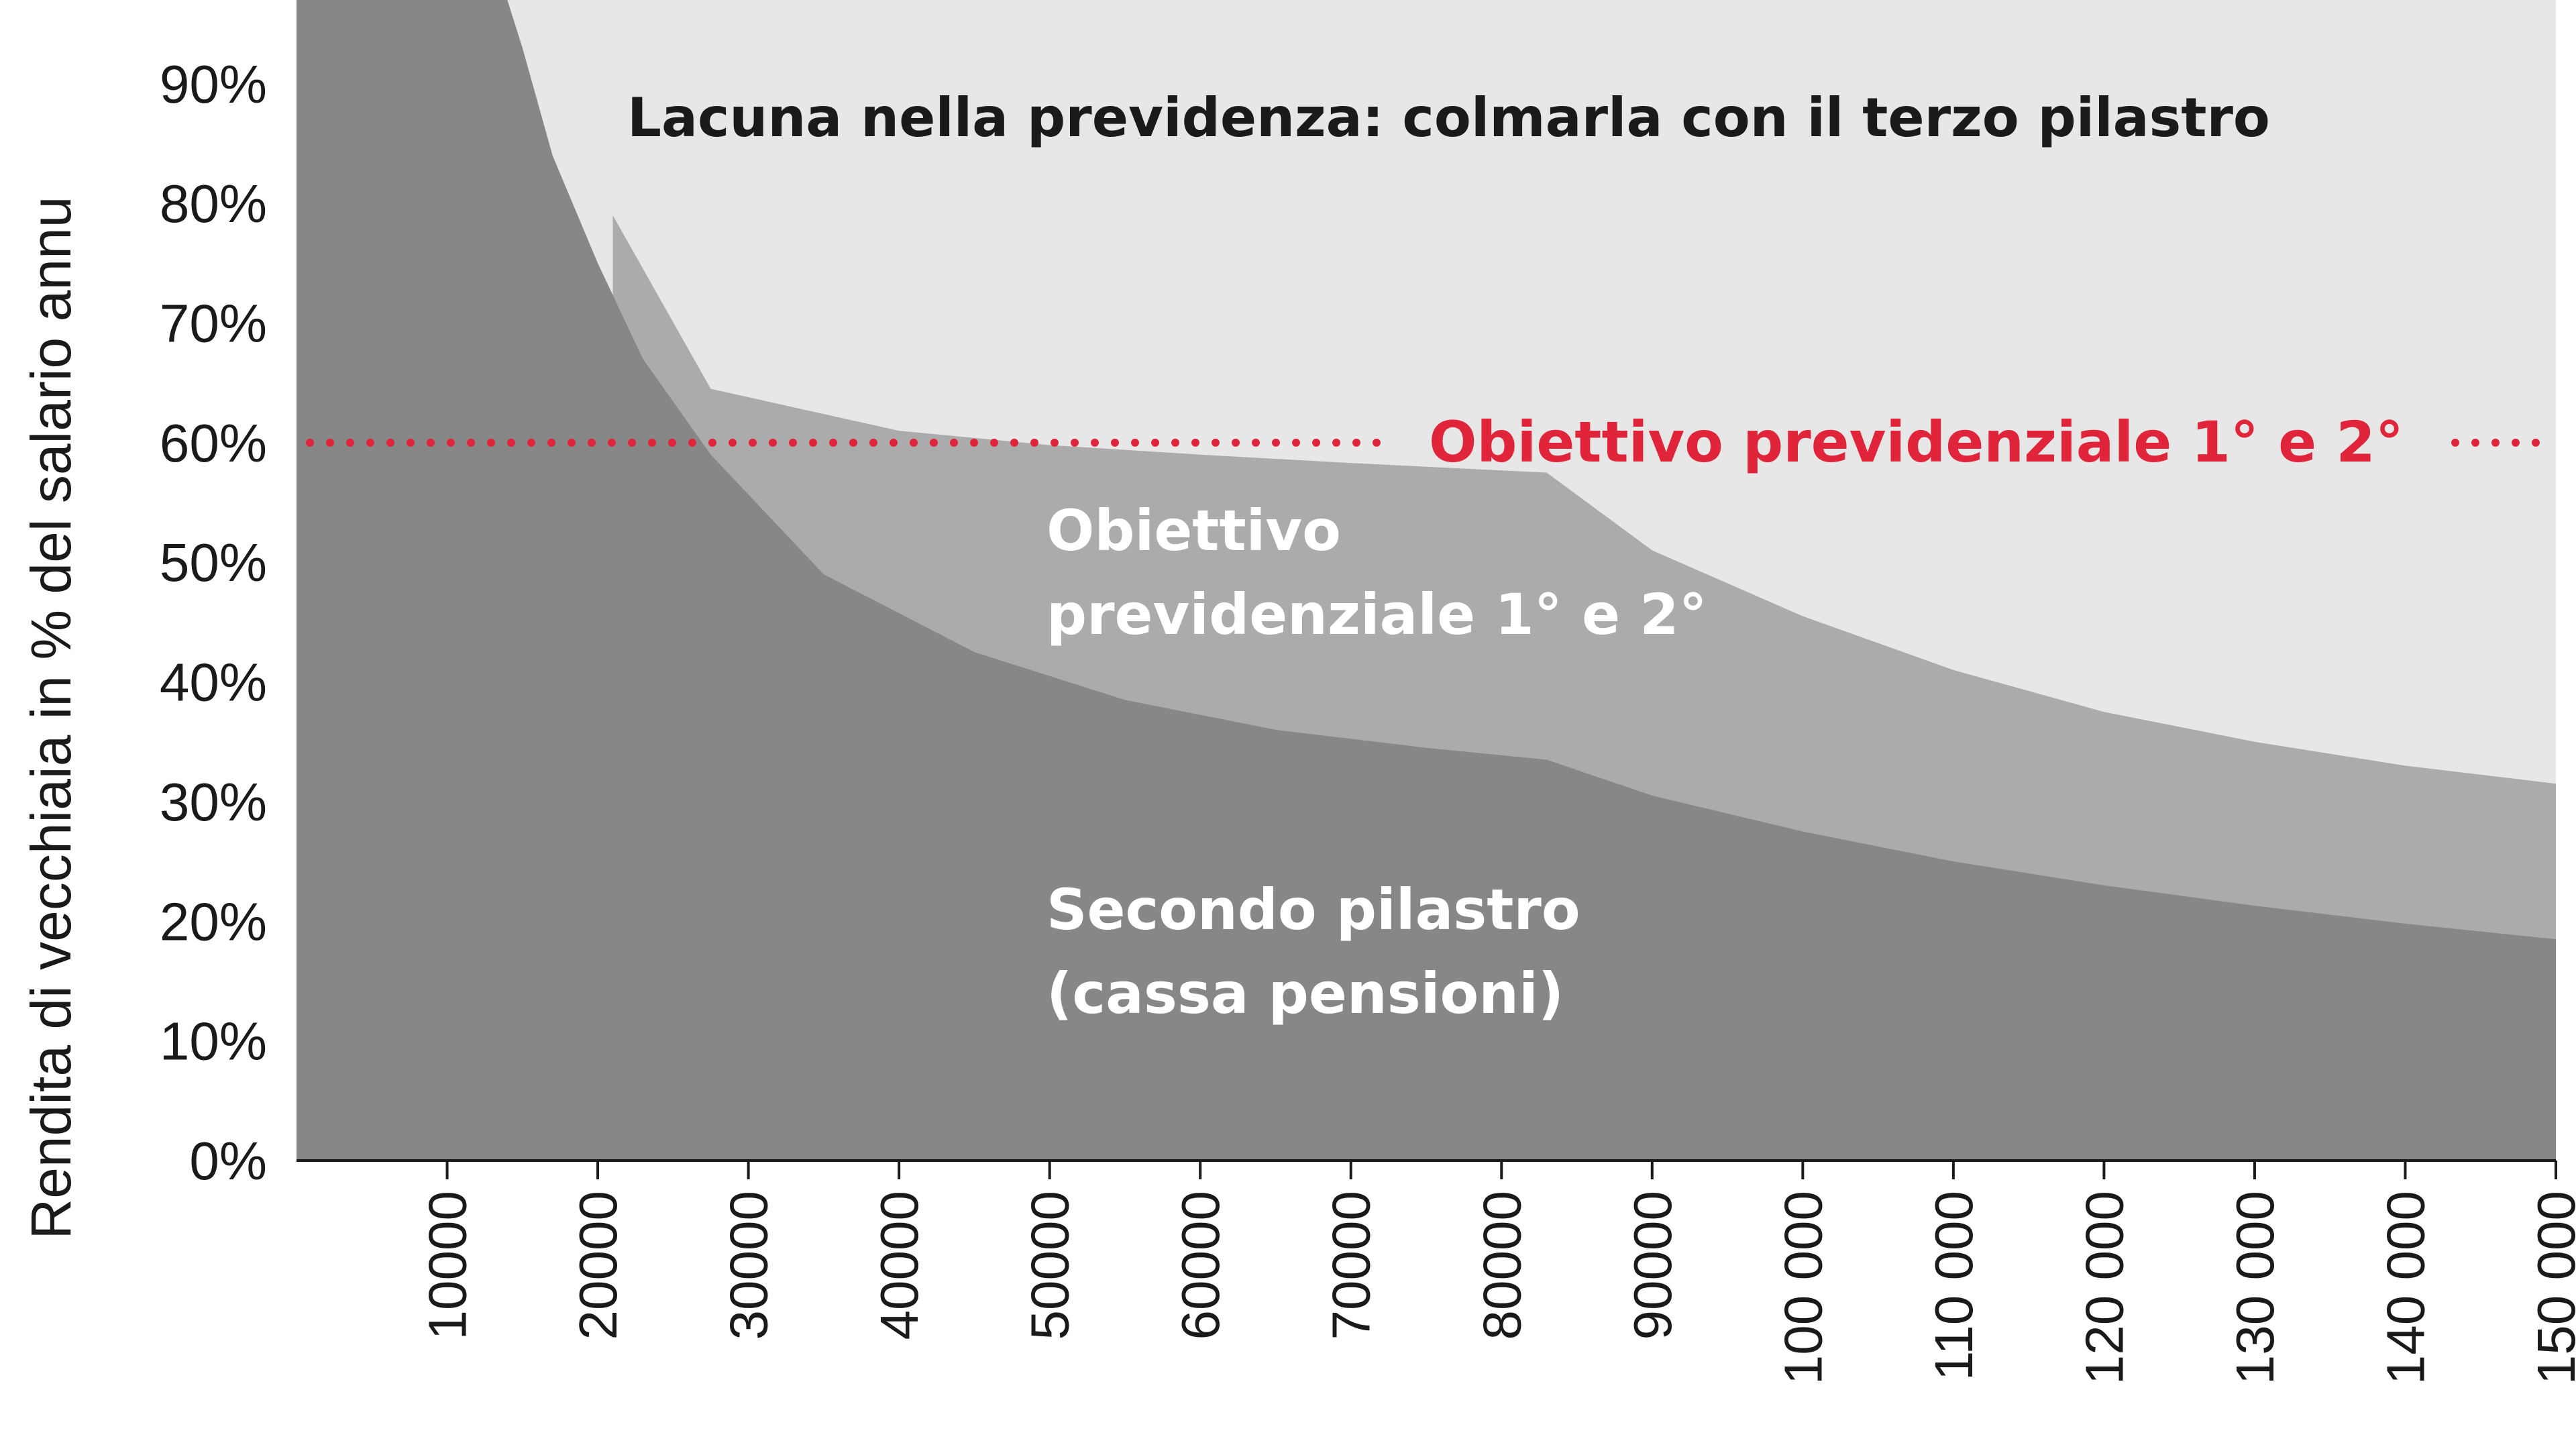  I want to click on y-tick-label: 80%, so click(213, 203).